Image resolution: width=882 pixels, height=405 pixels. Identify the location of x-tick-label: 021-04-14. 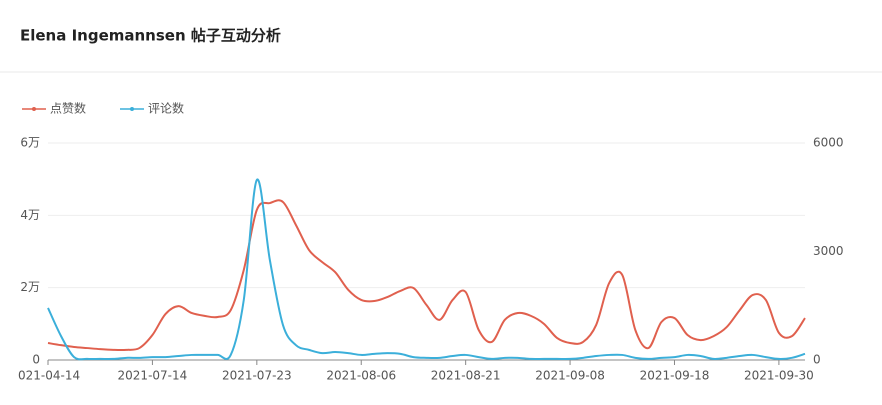
(49, 376).